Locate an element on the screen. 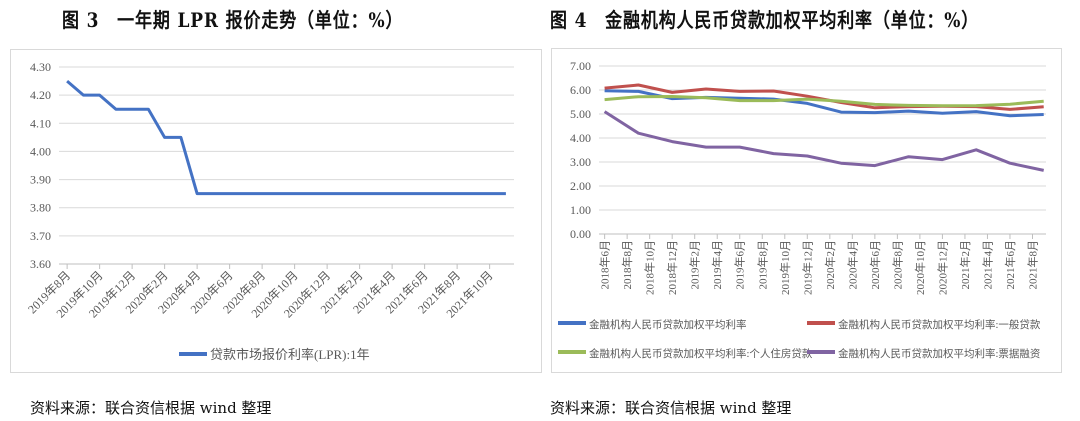 The width and height of the screenshot is (1080, 421). x-tick-label: 2018年8月 is located at coordinates (627, 265).